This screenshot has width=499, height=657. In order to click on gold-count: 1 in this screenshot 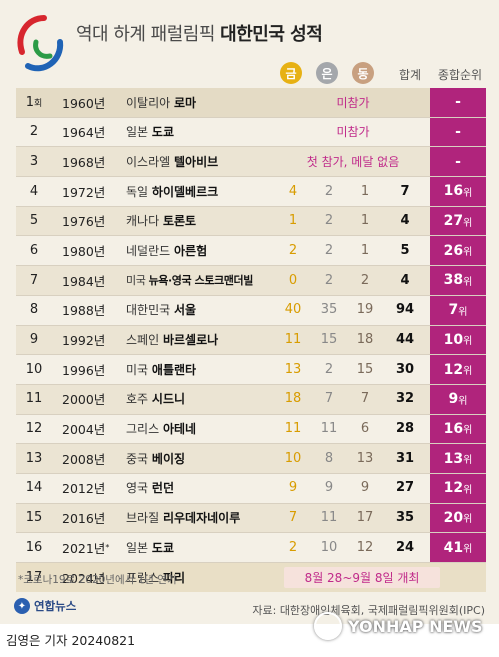, I will do `click(293, 221)`.